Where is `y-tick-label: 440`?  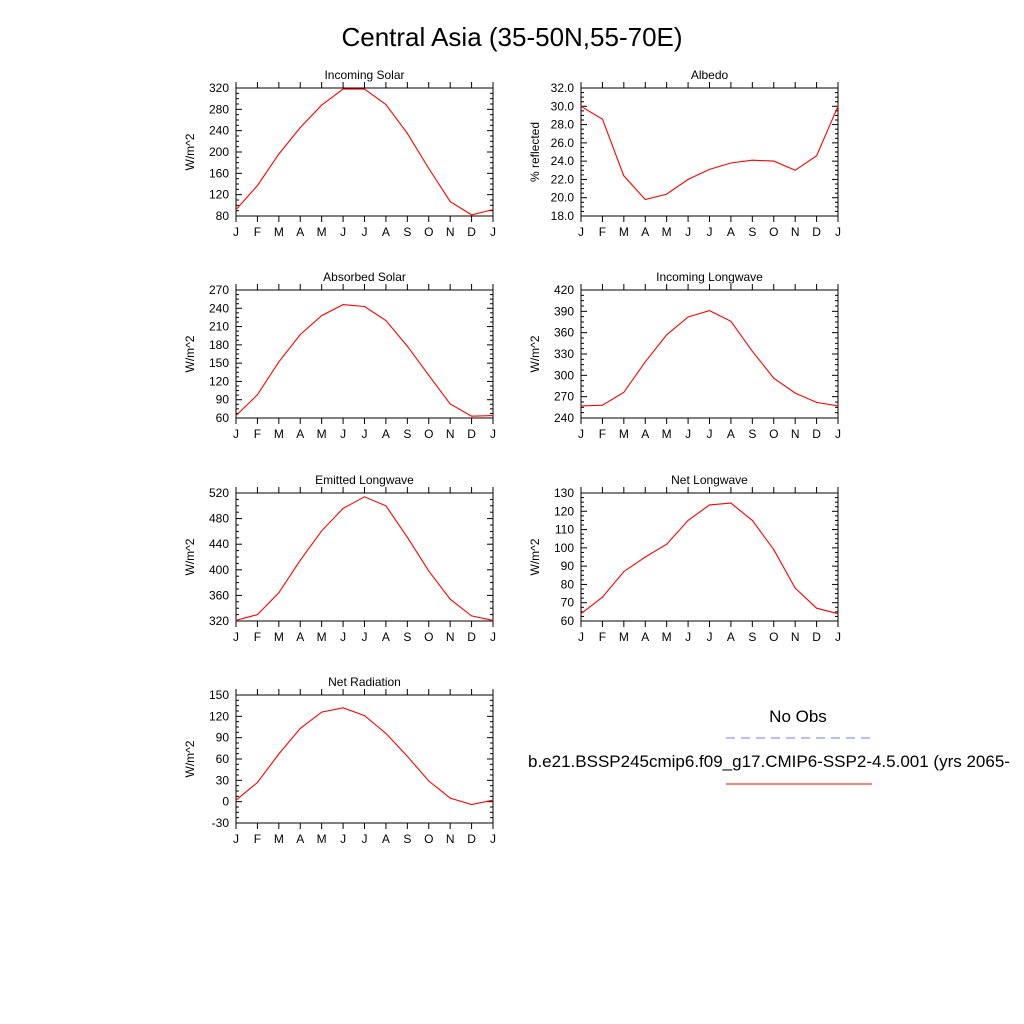
y-tick-label: 440 is located at coordinates (219, 544).